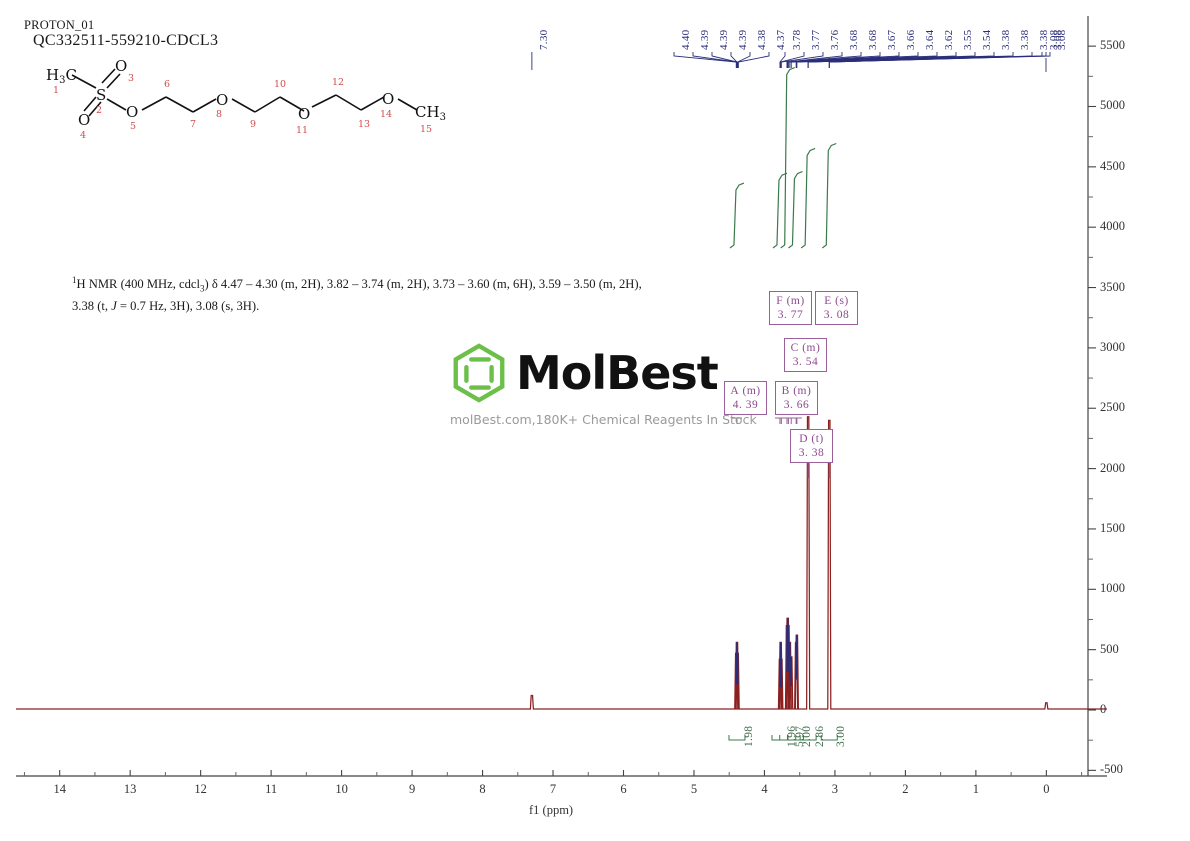 The height and width of the screenshot is (841, 1190). Describe the element at coordinates (968, 39) in the screenshot. I see `peak-label: 3.55` at that location.